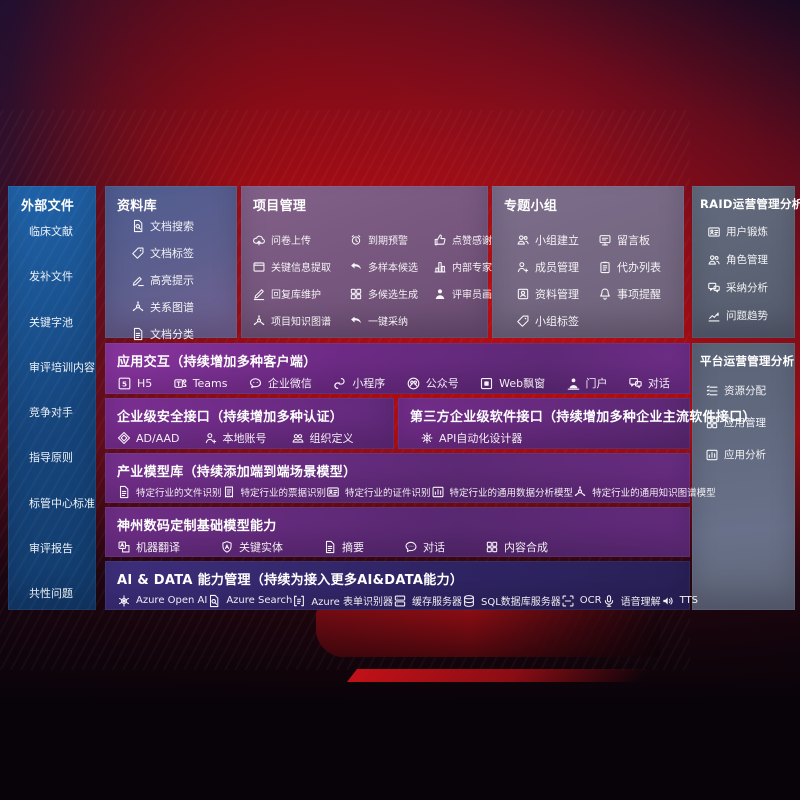  I want to click on interaction-item-7: 门户, so click(587, 383).